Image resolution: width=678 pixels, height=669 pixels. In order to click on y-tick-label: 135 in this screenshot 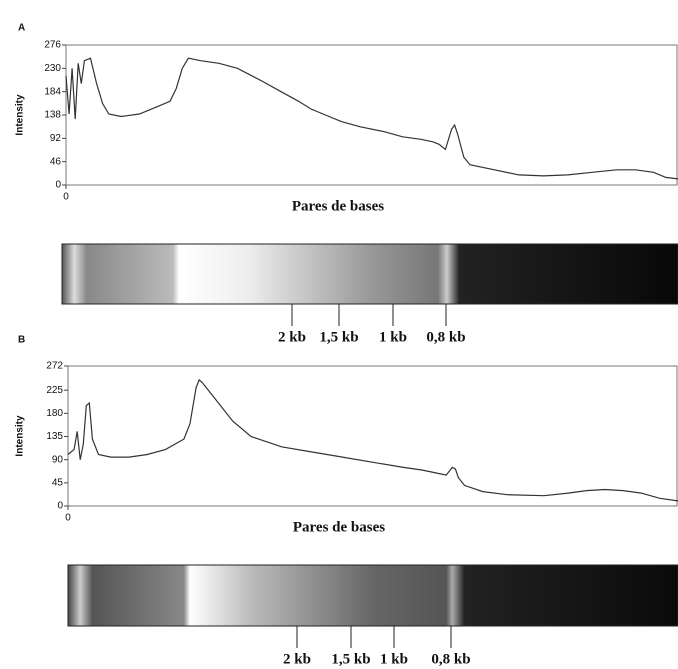, I will do `click(54, 436)`.